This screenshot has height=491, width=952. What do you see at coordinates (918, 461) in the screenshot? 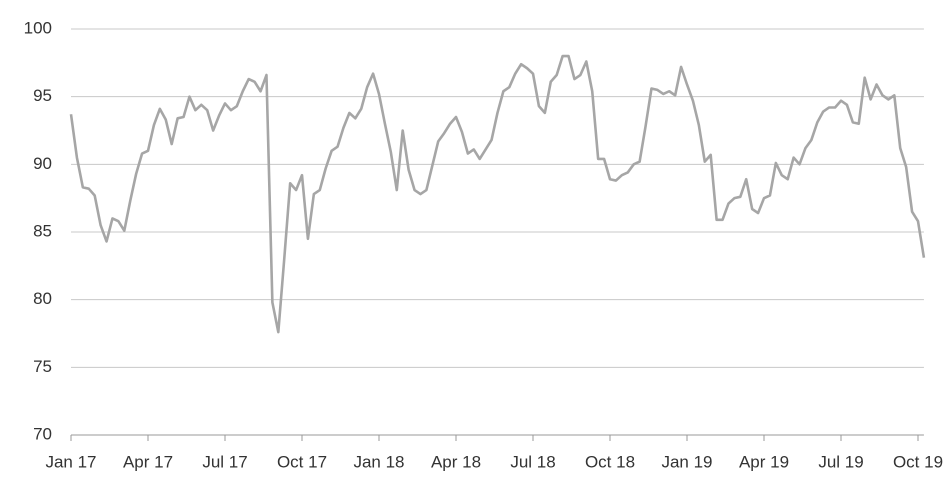
I see `x-tick-label: Oct 19` at bounding box center [918, 461].